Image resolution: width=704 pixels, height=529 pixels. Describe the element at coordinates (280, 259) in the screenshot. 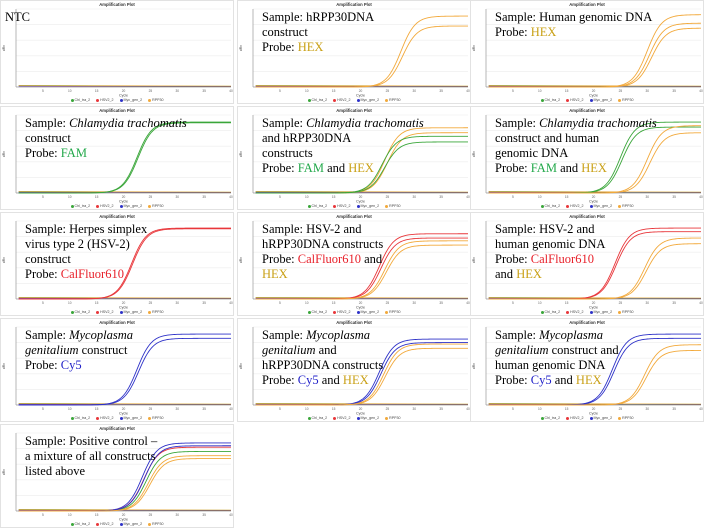

I see `annotation-text: Probe:` at that location.